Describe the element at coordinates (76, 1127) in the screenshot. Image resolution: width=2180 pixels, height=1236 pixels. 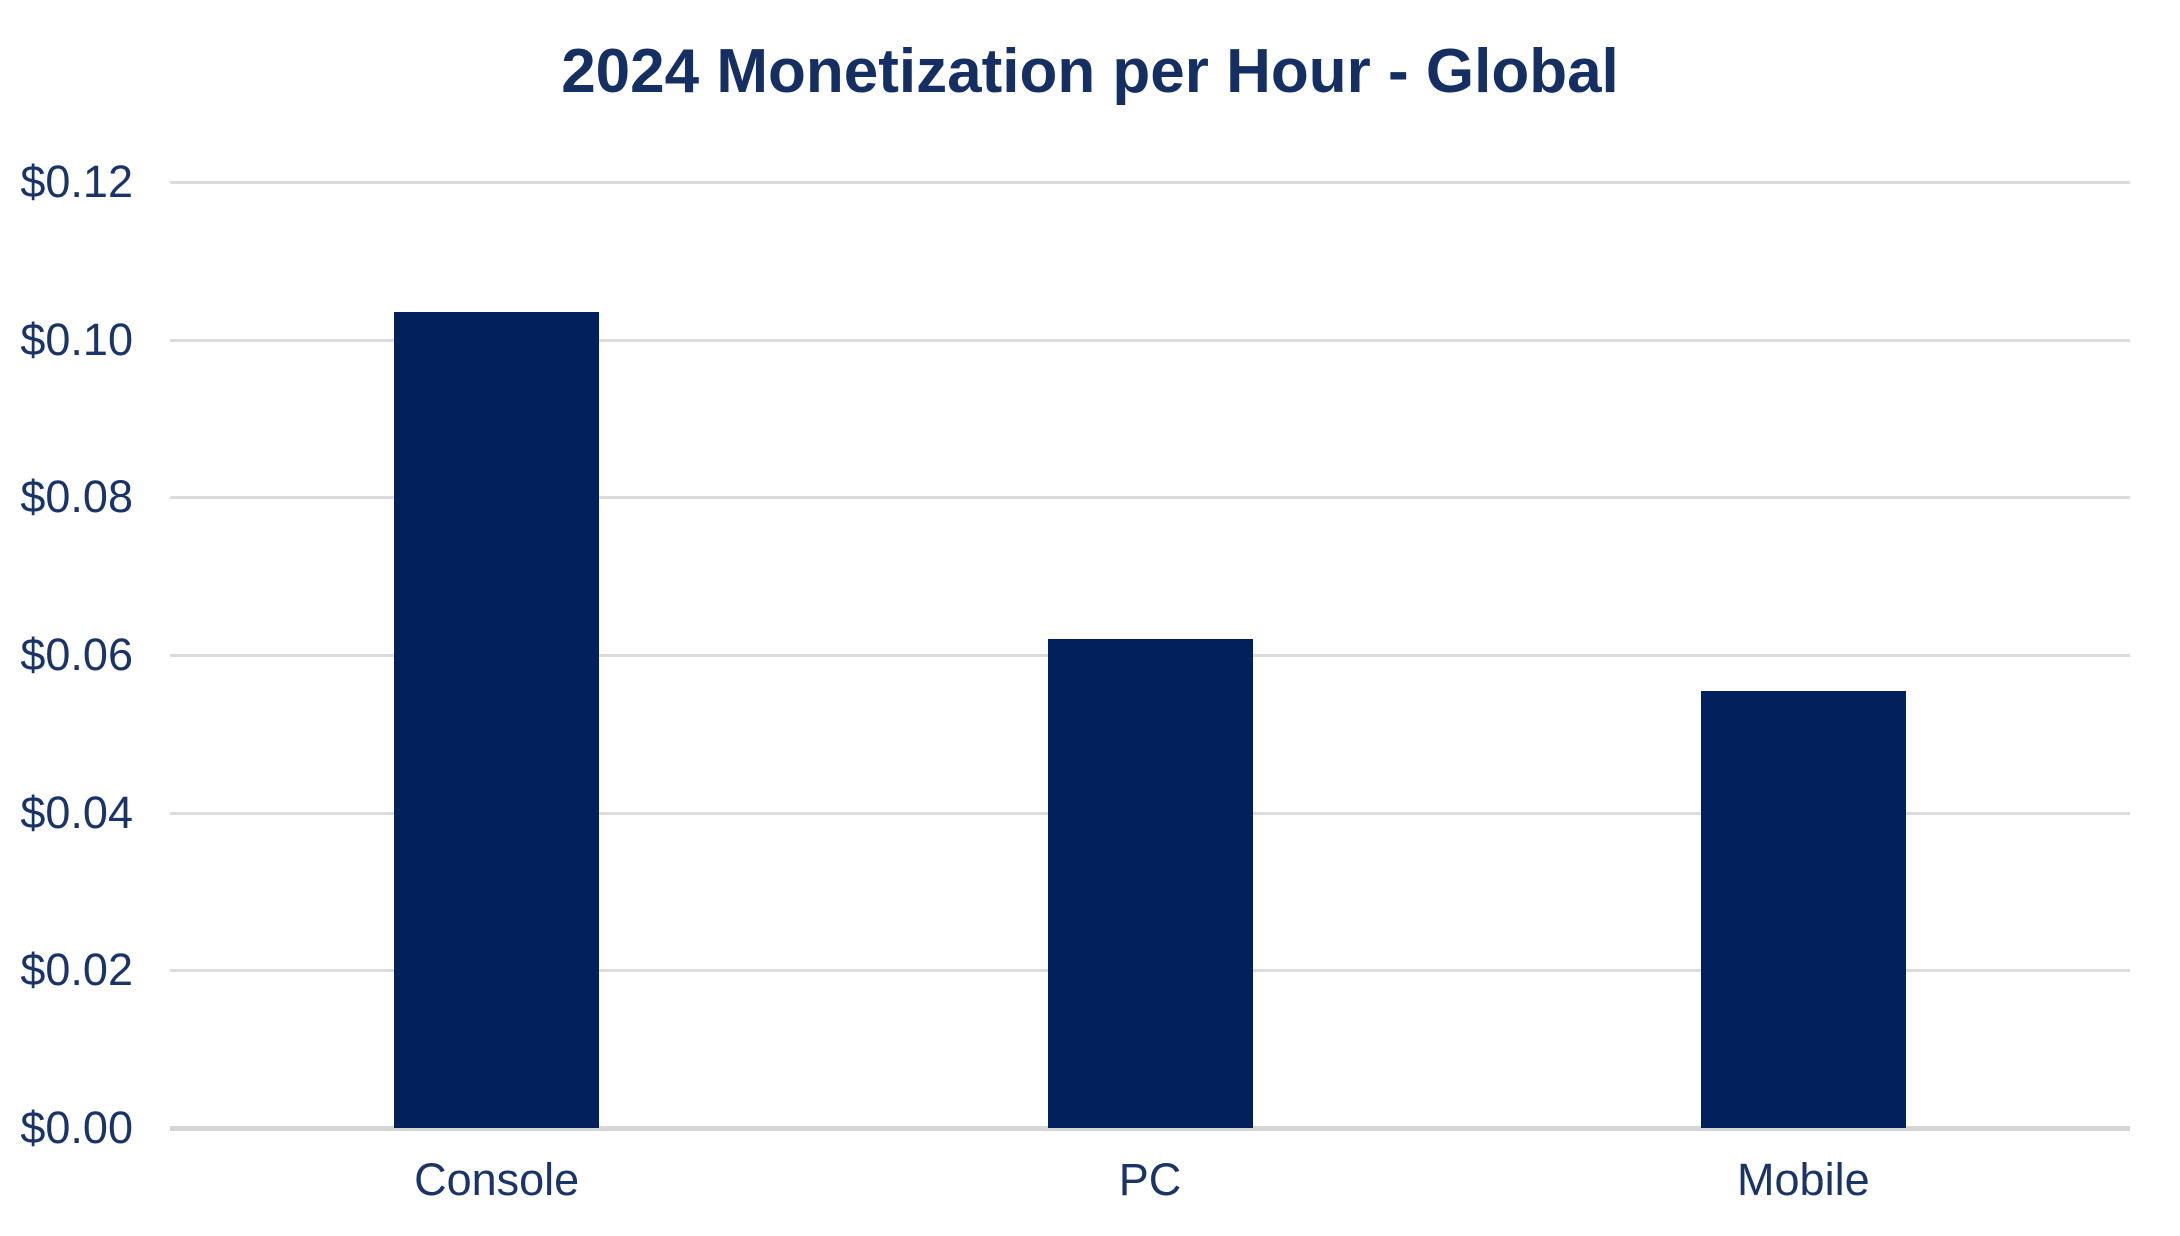
I see `y-axis-tick-label: $0.00` at that location.